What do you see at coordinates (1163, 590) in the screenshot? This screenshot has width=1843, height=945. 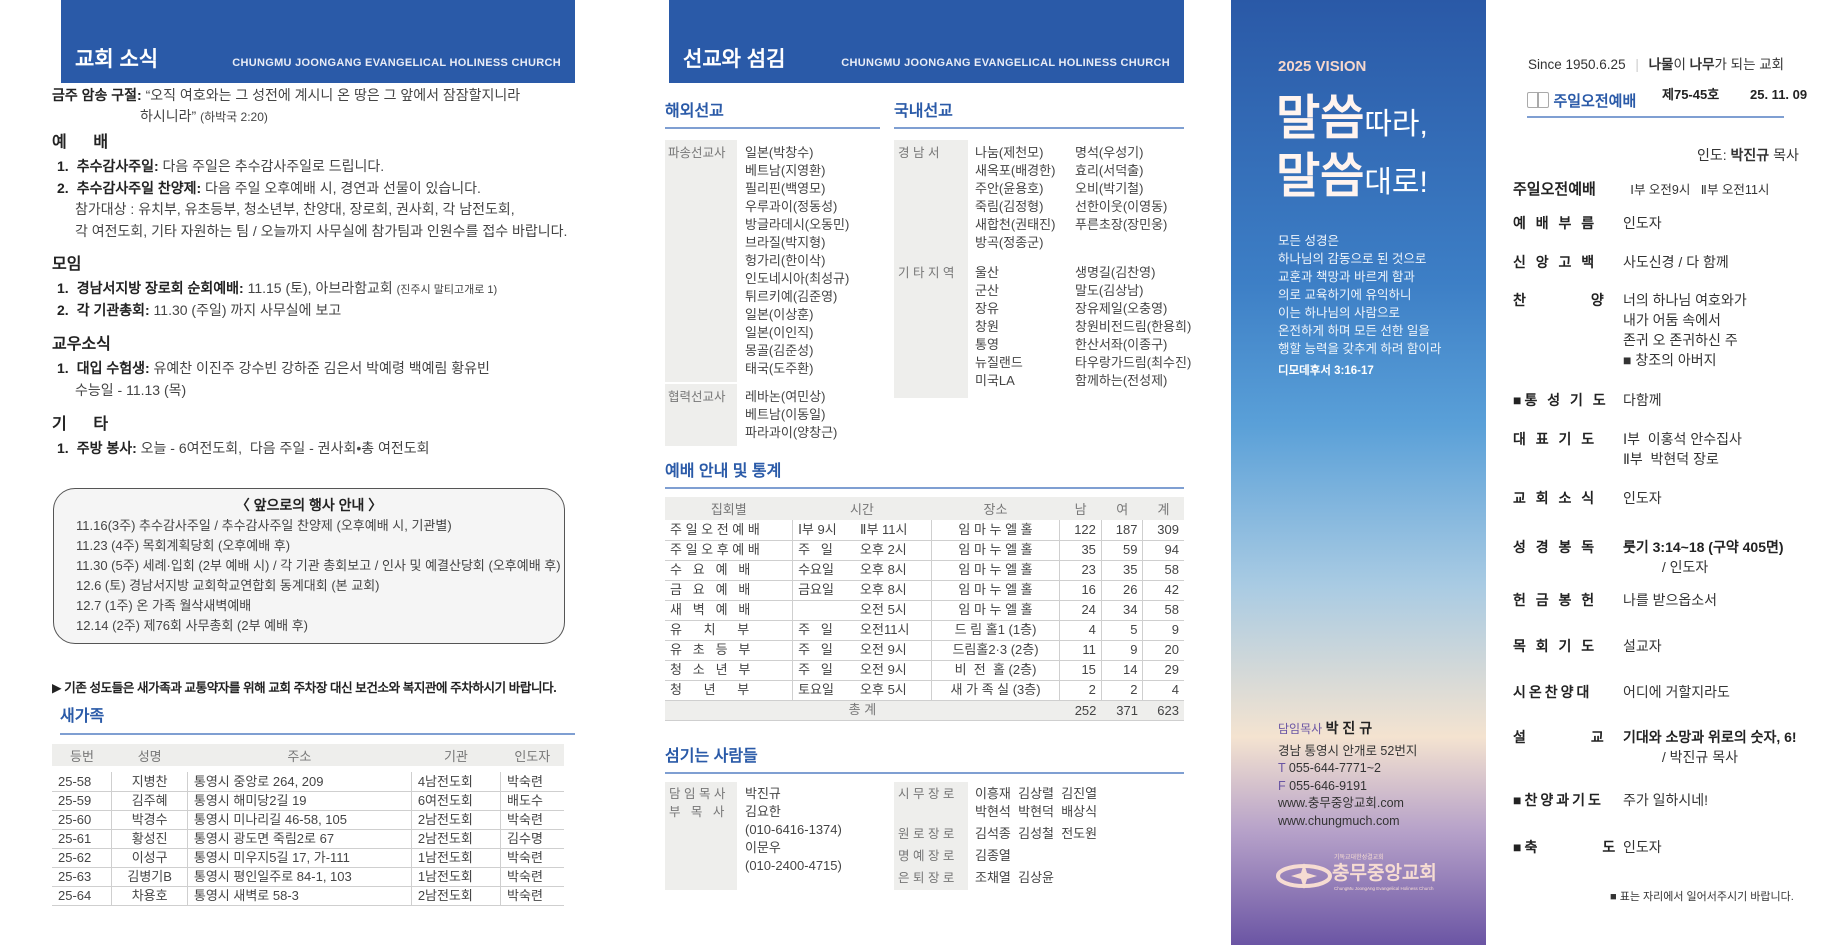 I see `table-cell: 42` at bounding box center [1163, 590].